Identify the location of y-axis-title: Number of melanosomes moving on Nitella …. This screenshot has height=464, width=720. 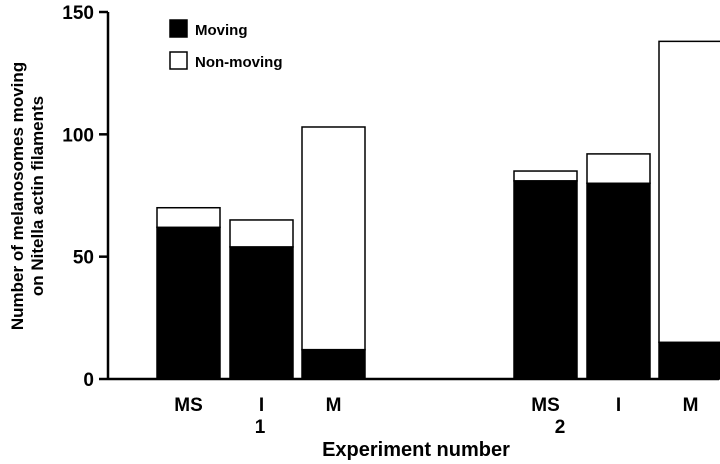
(27, 196).